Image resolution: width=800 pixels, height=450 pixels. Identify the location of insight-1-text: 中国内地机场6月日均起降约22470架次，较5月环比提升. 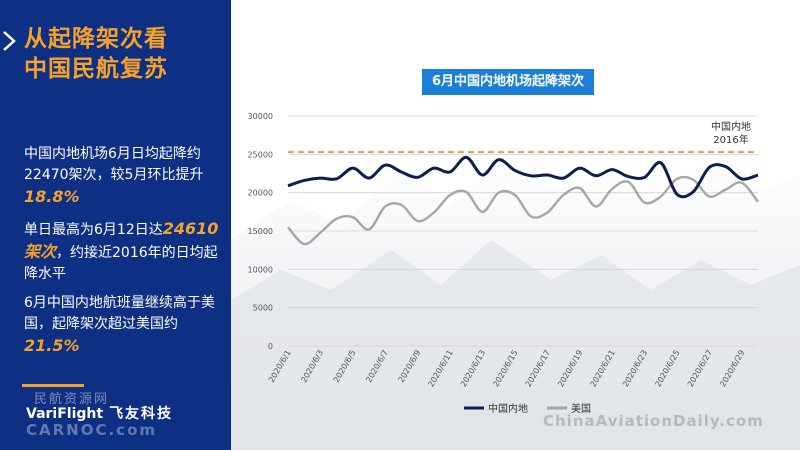
(114, 164).